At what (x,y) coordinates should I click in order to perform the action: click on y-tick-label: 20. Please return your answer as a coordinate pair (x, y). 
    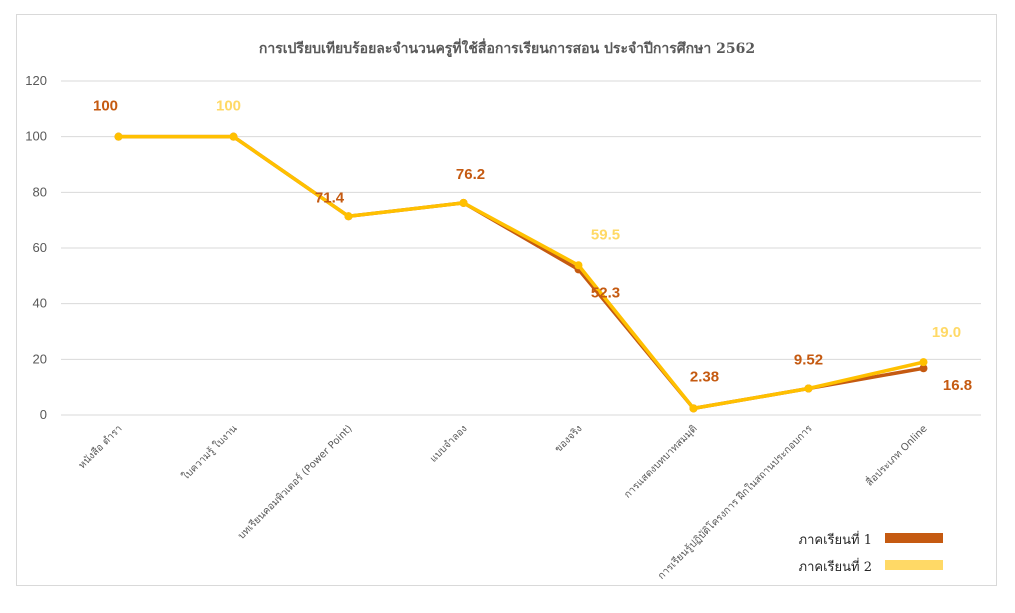
    Looking at the image, I should click on (40, 358).